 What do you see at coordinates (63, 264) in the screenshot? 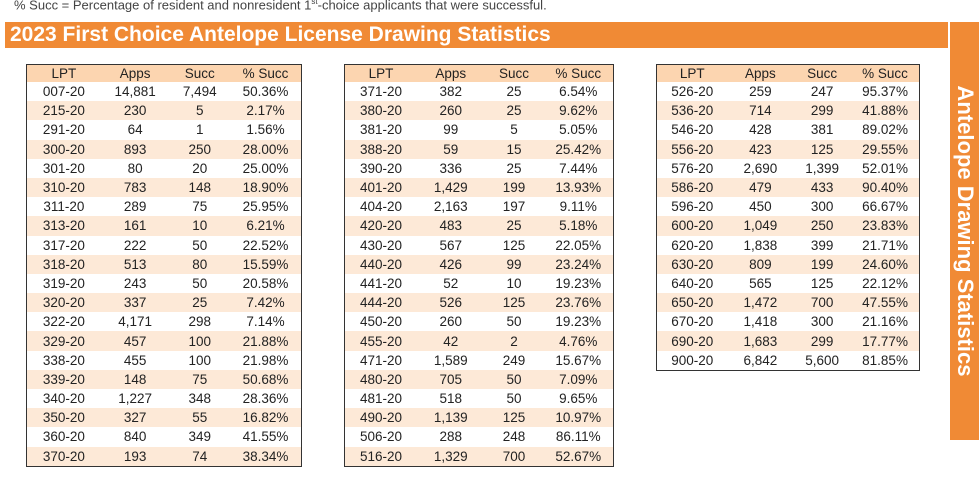
I see `cell-lpt: 318-20` at bounding box center [63, 264].